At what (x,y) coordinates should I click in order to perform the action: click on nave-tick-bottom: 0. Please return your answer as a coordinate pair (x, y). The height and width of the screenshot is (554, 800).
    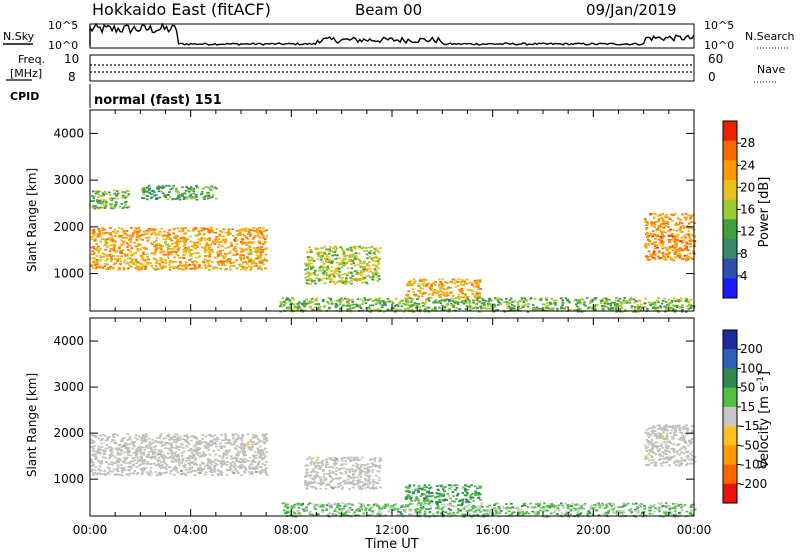
    Looking at the image, I should click on (712, 77).